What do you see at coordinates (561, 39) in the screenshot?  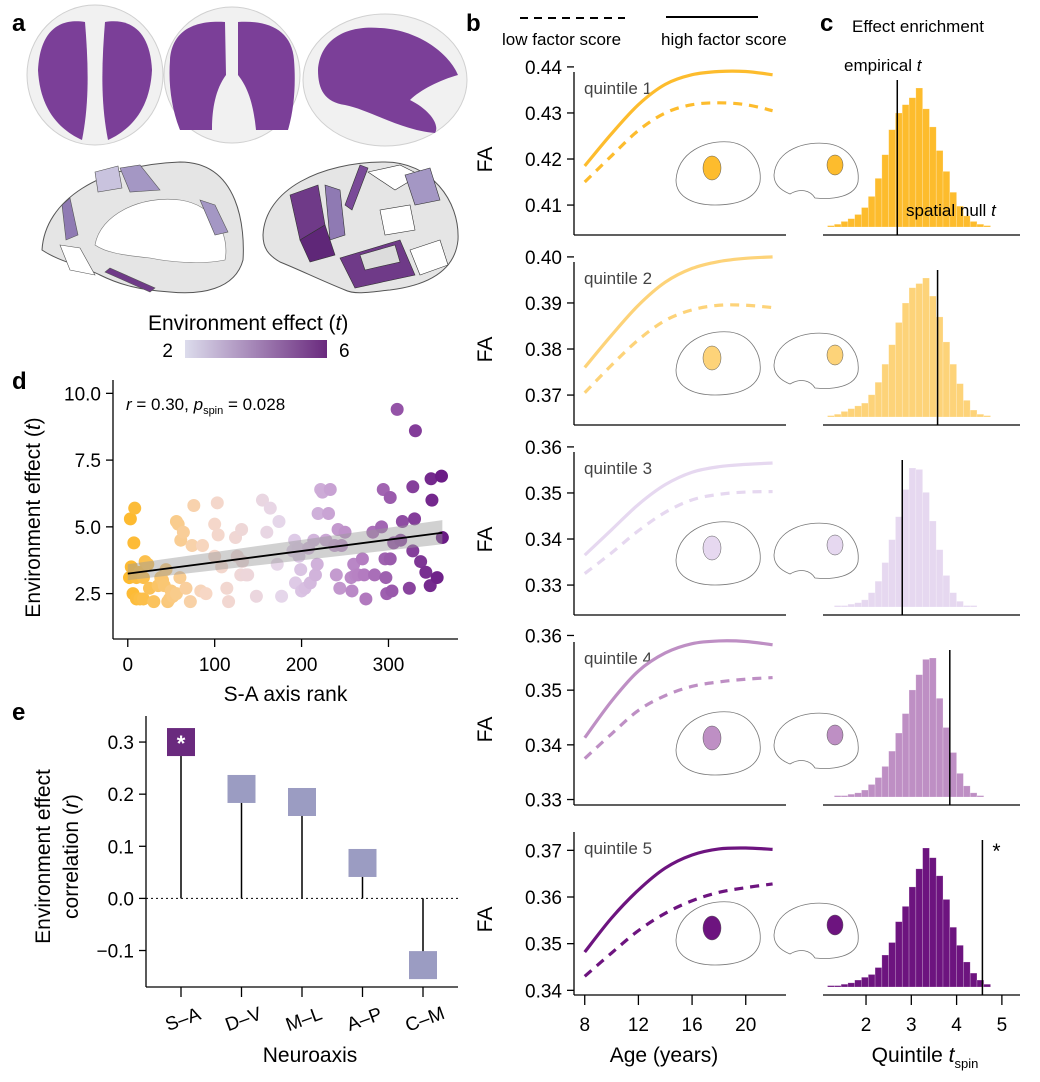 I see `legend-low-label: low factor score` at bounding box center [561, 39].